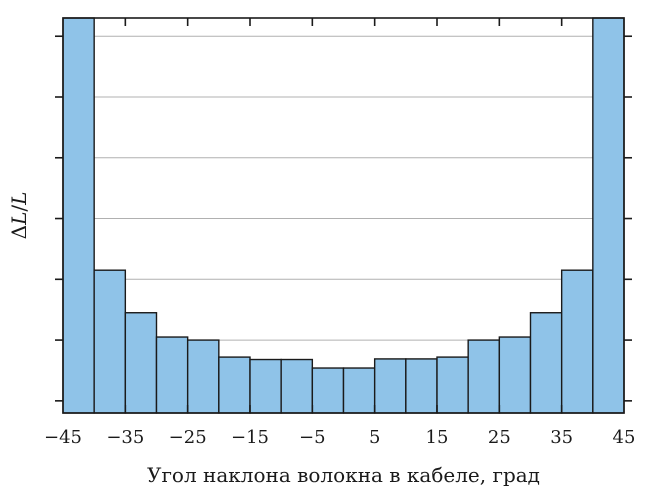 The width and height of the screenshot is (648, 495). What do you see at coordinates (437, 437) in the screenshot?
I see `x-tick-label: 15` at bounding box center [437, 437].